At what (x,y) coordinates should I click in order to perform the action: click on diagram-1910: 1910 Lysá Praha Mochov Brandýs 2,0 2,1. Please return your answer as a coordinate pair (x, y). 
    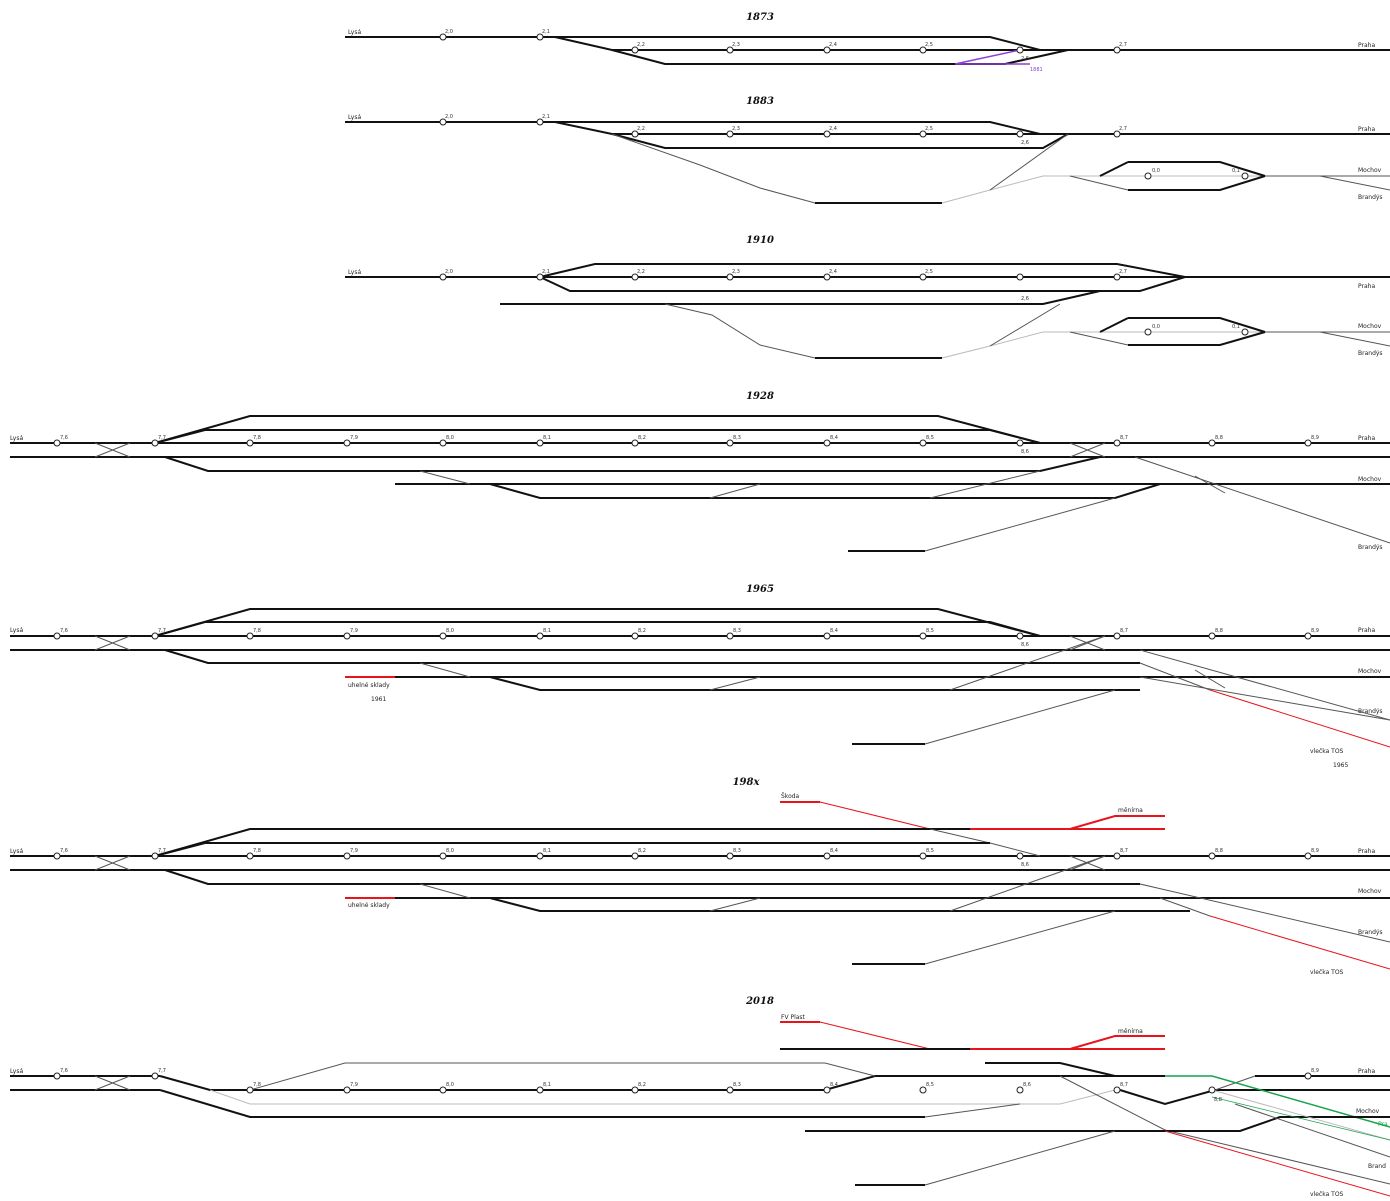
    Looking at the image, I should click on (867, 297).